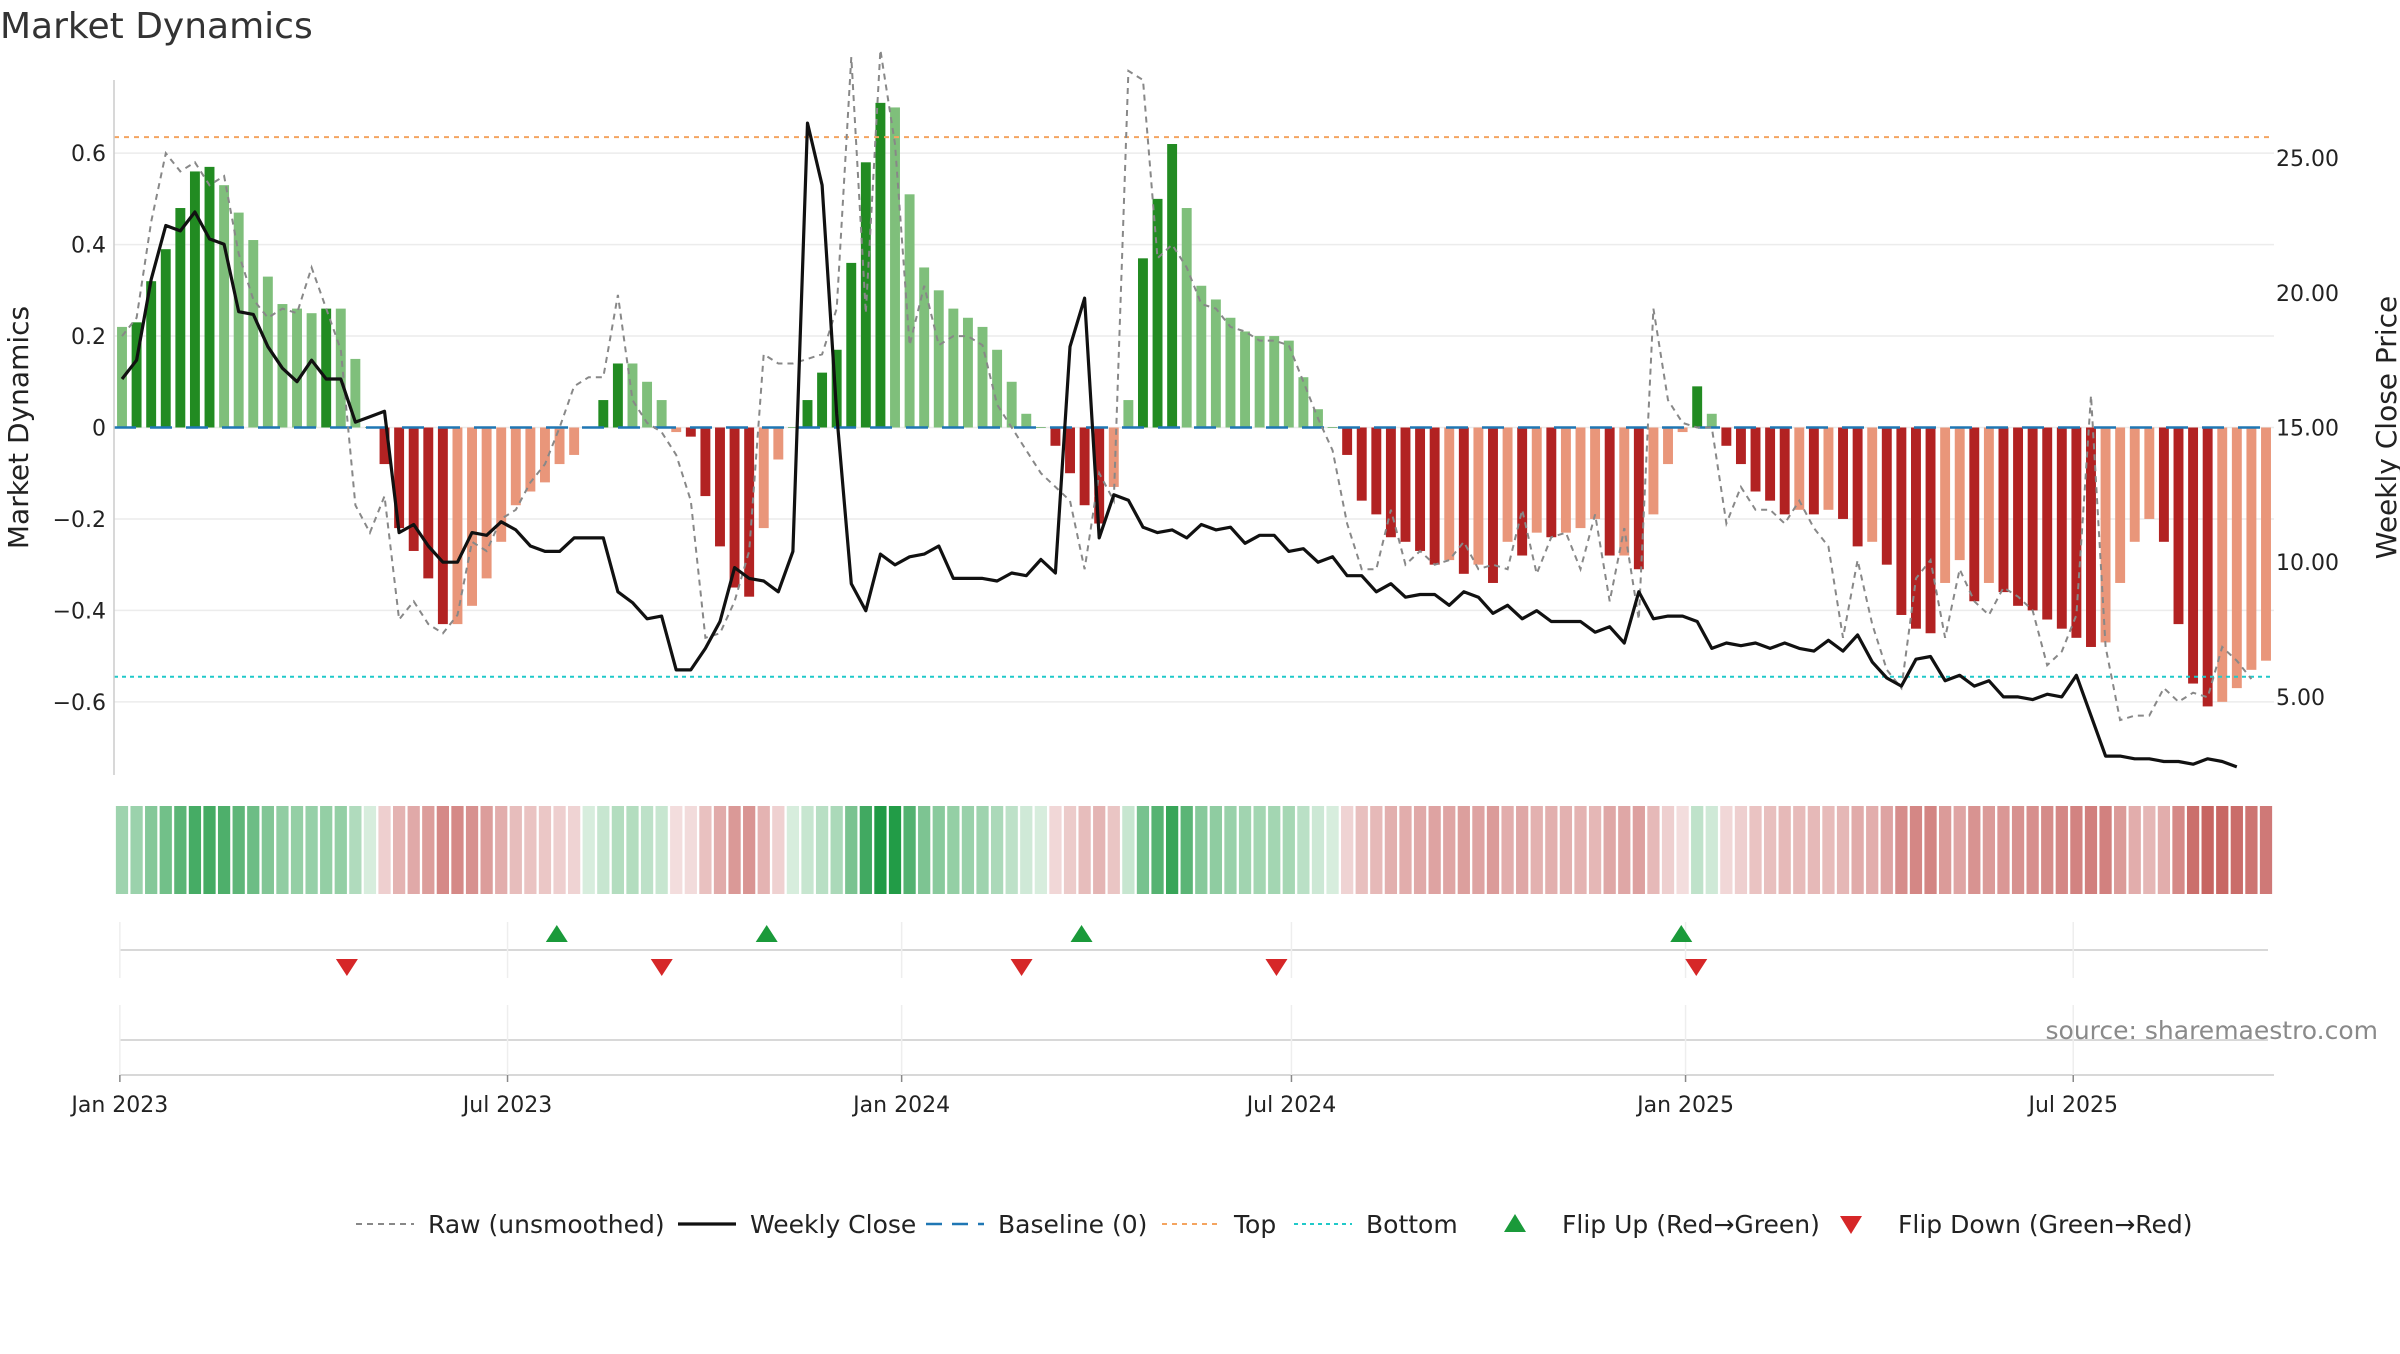 The height and width of the screenshot is (1354, 2400). What do you see at coordinates (2307, 429) in the screenshot?
I see `y-right-tick-label: 15.00` at bounding box center [2307, 429].